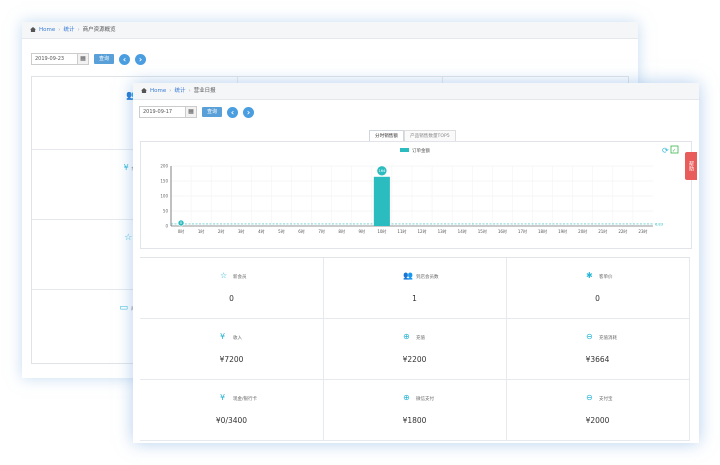  What do you see at coordinates (597, 420) in the screenshot?
I see `stat-value: ¥2000` at bounding box center [597, 420].